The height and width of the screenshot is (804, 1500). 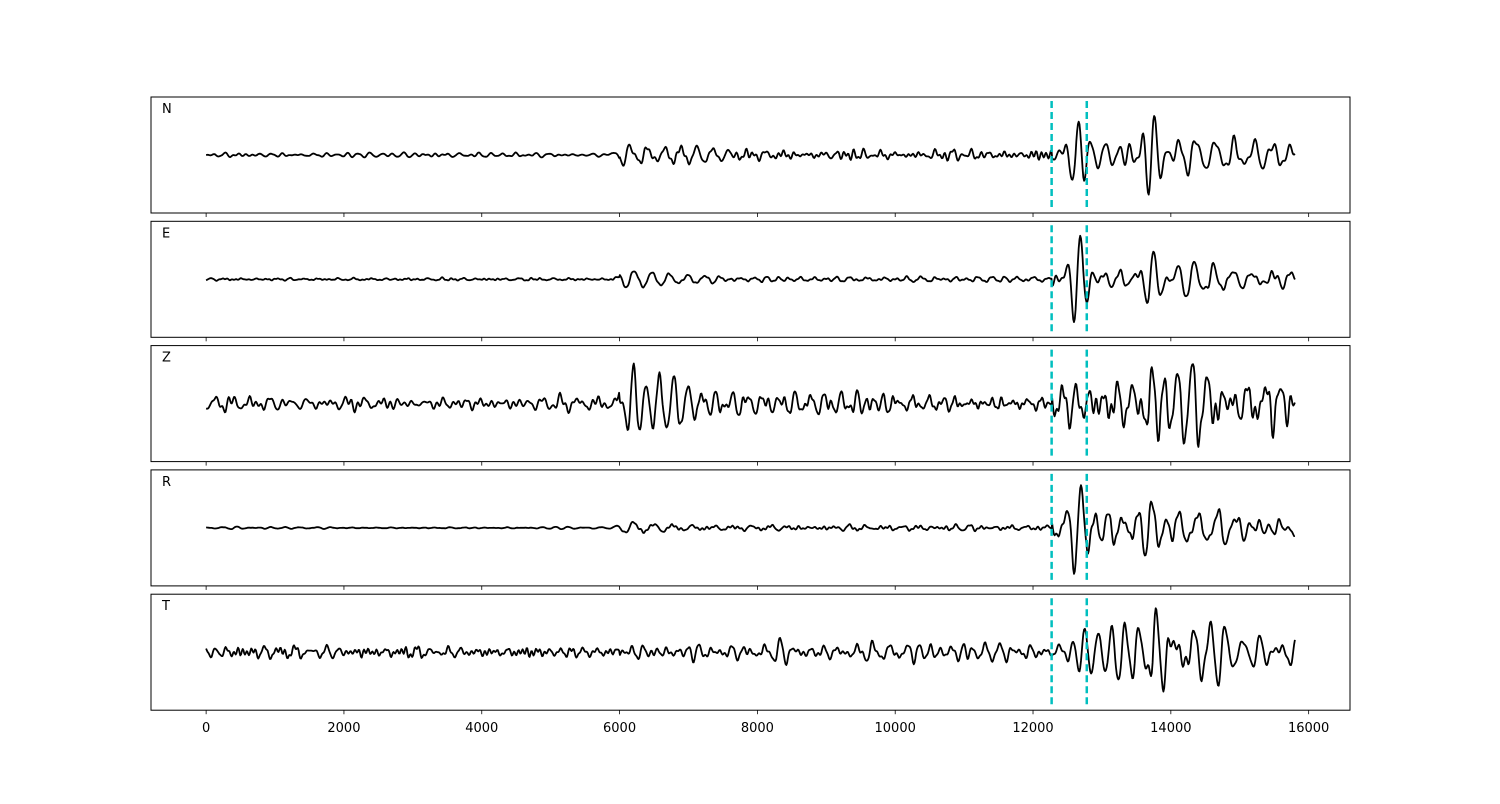 What do you see at coordinates (619, 728) in the screenshot?
I see `x-tick-label: 6000` at bounding box center [619, 728].